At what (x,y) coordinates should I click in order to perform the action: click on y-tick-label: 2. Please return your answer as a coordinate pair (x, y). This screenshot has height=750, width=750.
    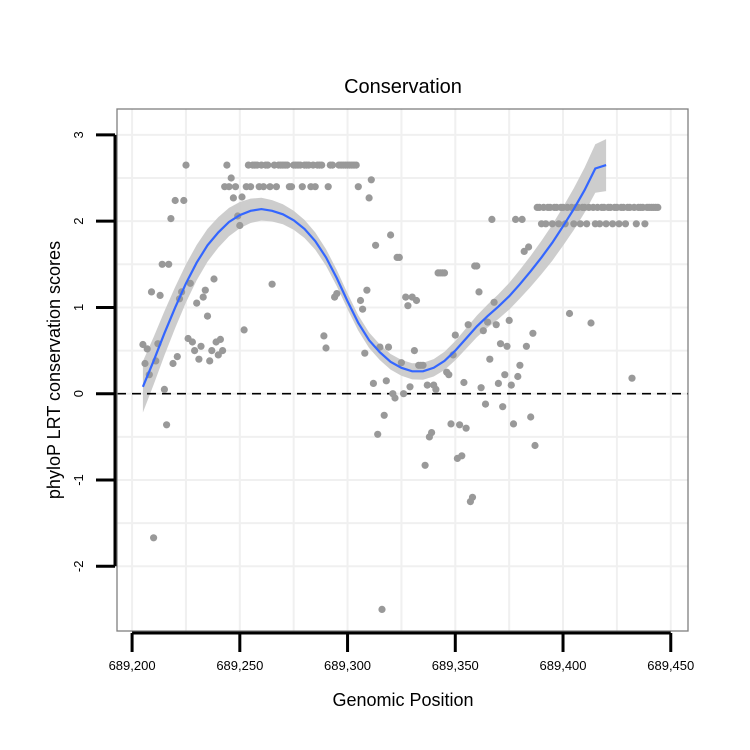
    Looking at the image, I should click on (78, 221).